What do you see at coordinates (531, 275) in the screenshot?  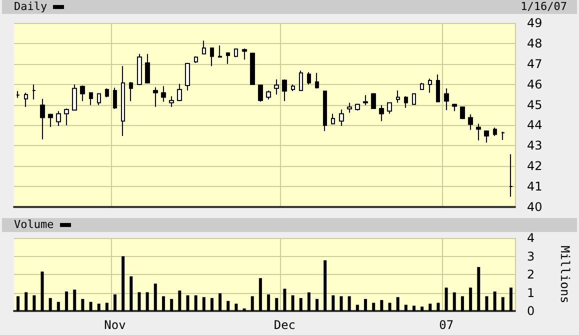 I see `y-tick-label: 2` at bounding box center [531, 275].